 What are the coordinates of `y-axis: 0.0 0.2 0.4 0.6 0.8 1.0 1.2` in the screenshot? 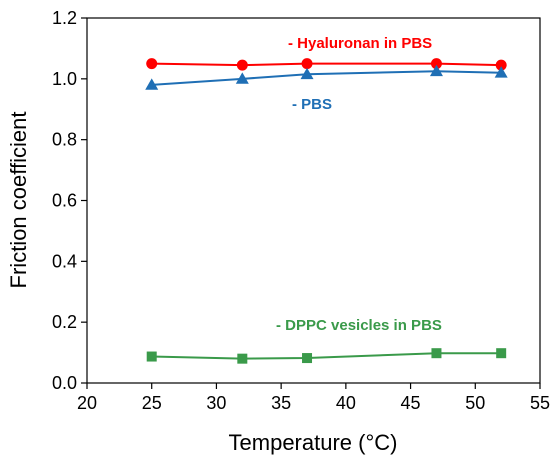 It's located at (69, 200).